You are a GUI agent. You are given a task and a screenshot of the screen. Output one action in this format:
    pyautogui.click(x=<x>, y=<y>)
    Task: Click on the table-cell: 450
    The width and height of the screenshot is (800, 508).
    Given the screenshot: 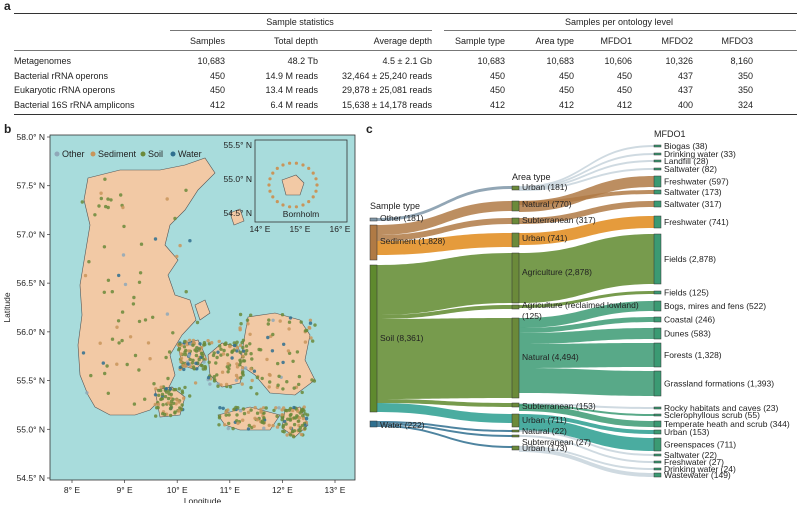 What is the action you would take?
    pyautogui.click(x=217, y=75)
    